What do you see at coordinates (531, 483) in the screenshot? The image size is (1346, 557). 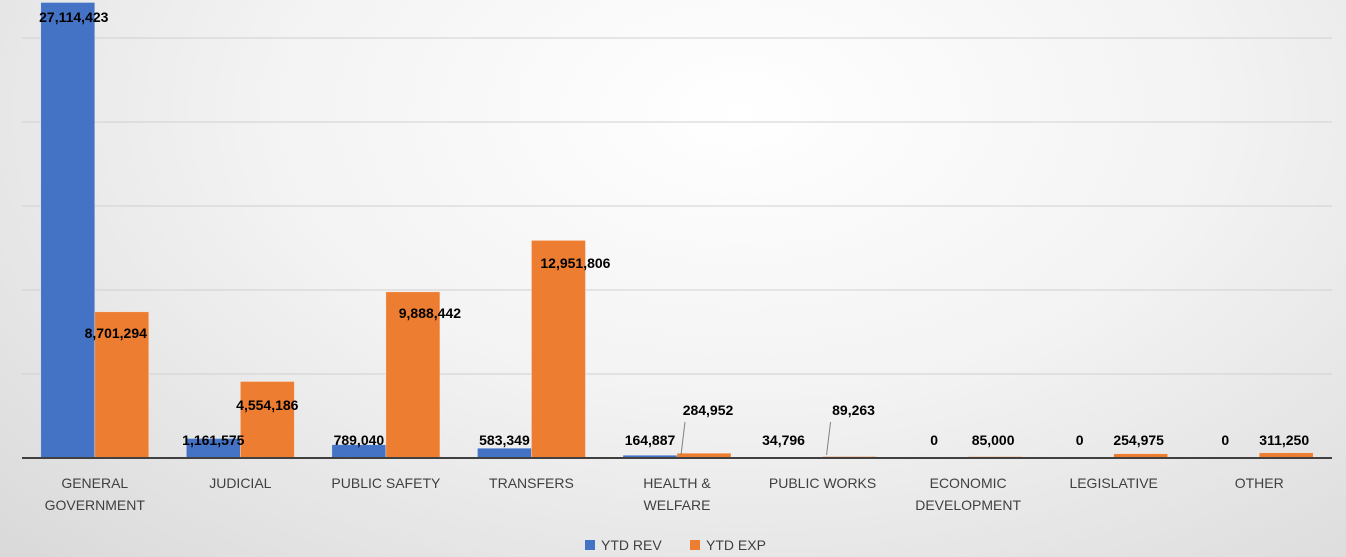 I see `category-label: TRANSFERS` at bounding box center [531, 483].